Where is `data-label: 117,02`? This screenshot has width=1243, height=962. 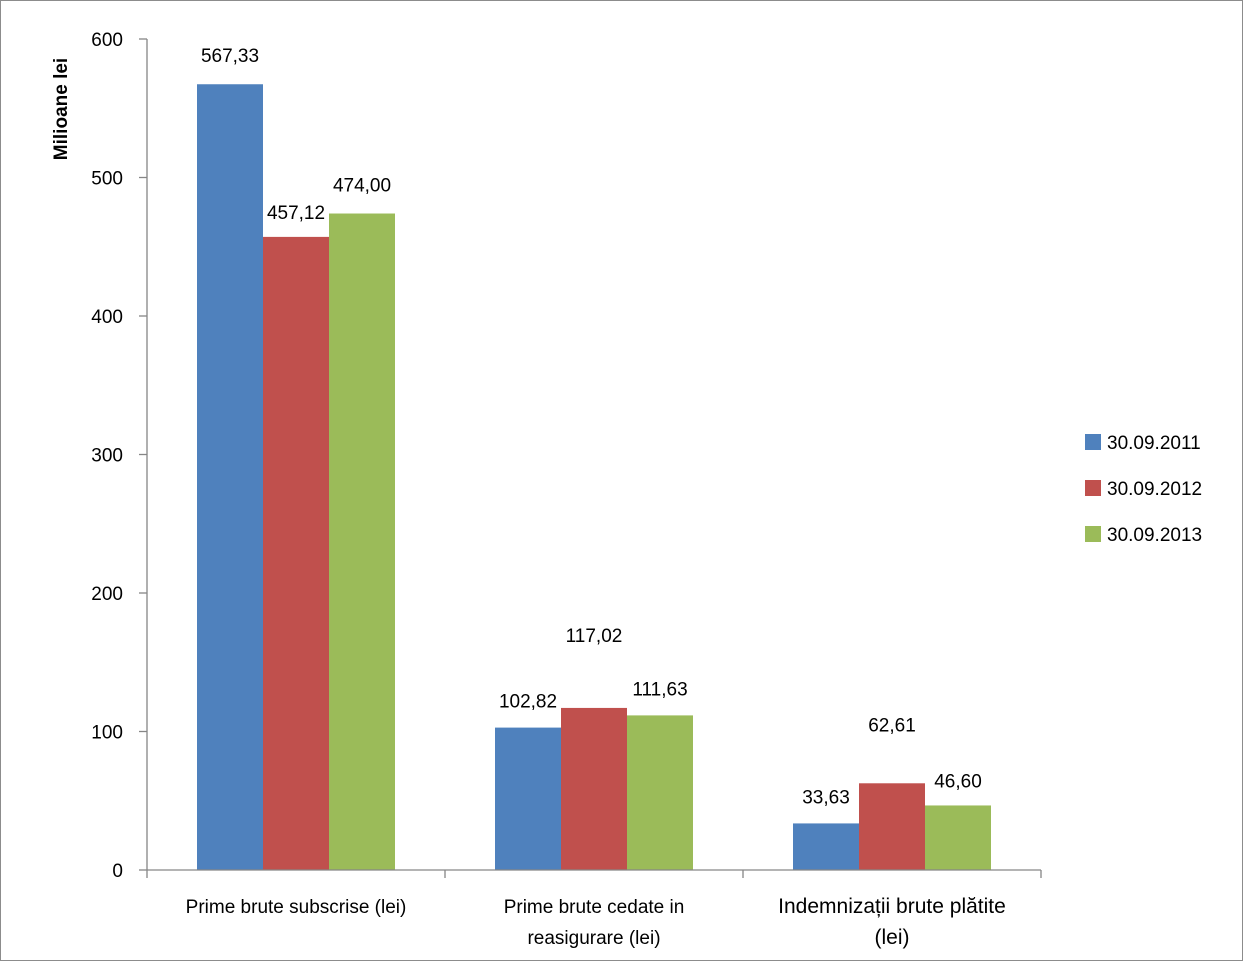
data-label: 117,02 is located at coordinates (594, 636).